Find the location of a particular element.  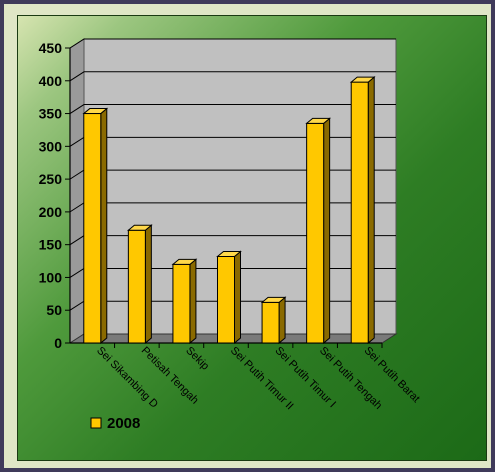

y-tick-label: 350 is located at coordinates (51, 114).